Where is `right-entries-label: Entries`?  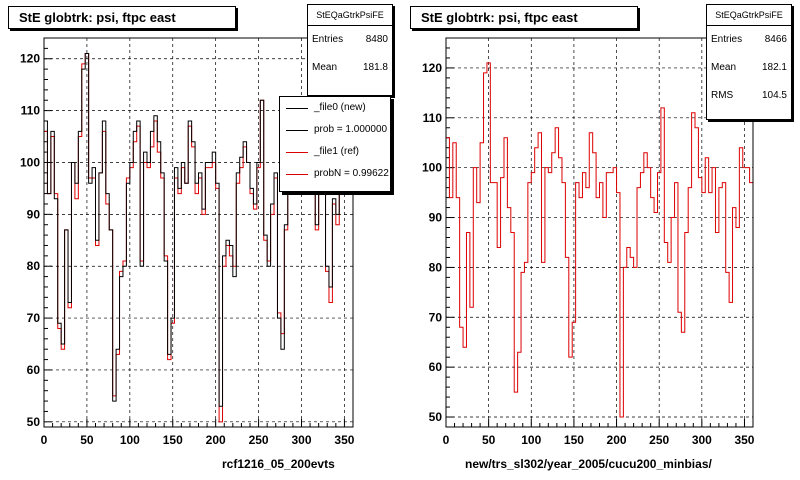
right-entries-label: Entries is located at coordinates (727, 39).